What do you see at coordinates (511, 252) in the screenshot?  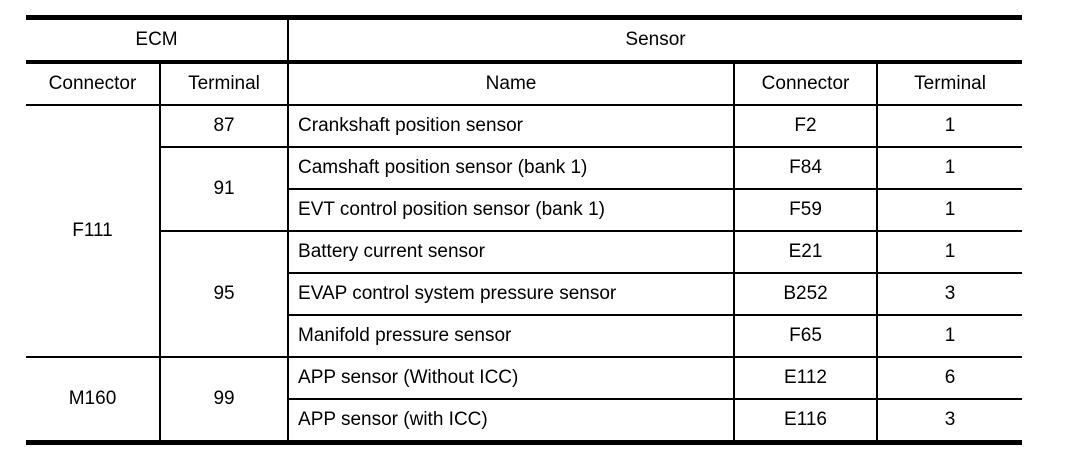 I see `cell-sensor-name: Battery current sensor` at bounding box center [511, 252].